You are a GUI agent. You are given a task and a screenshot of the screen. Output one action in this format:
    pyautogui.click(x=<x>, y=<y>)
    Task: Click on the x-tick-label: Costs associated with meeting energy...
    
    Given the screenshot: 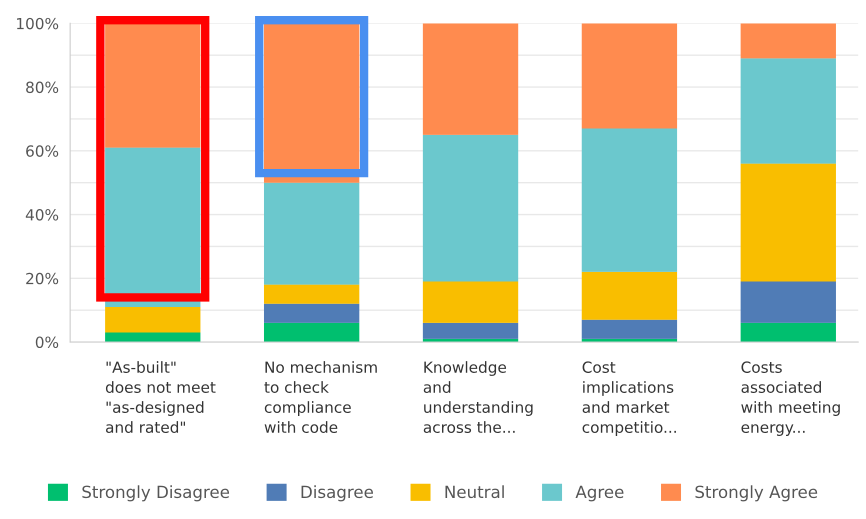 What is the action you would take?
    pyautogui.click(x=790, y=398)
    